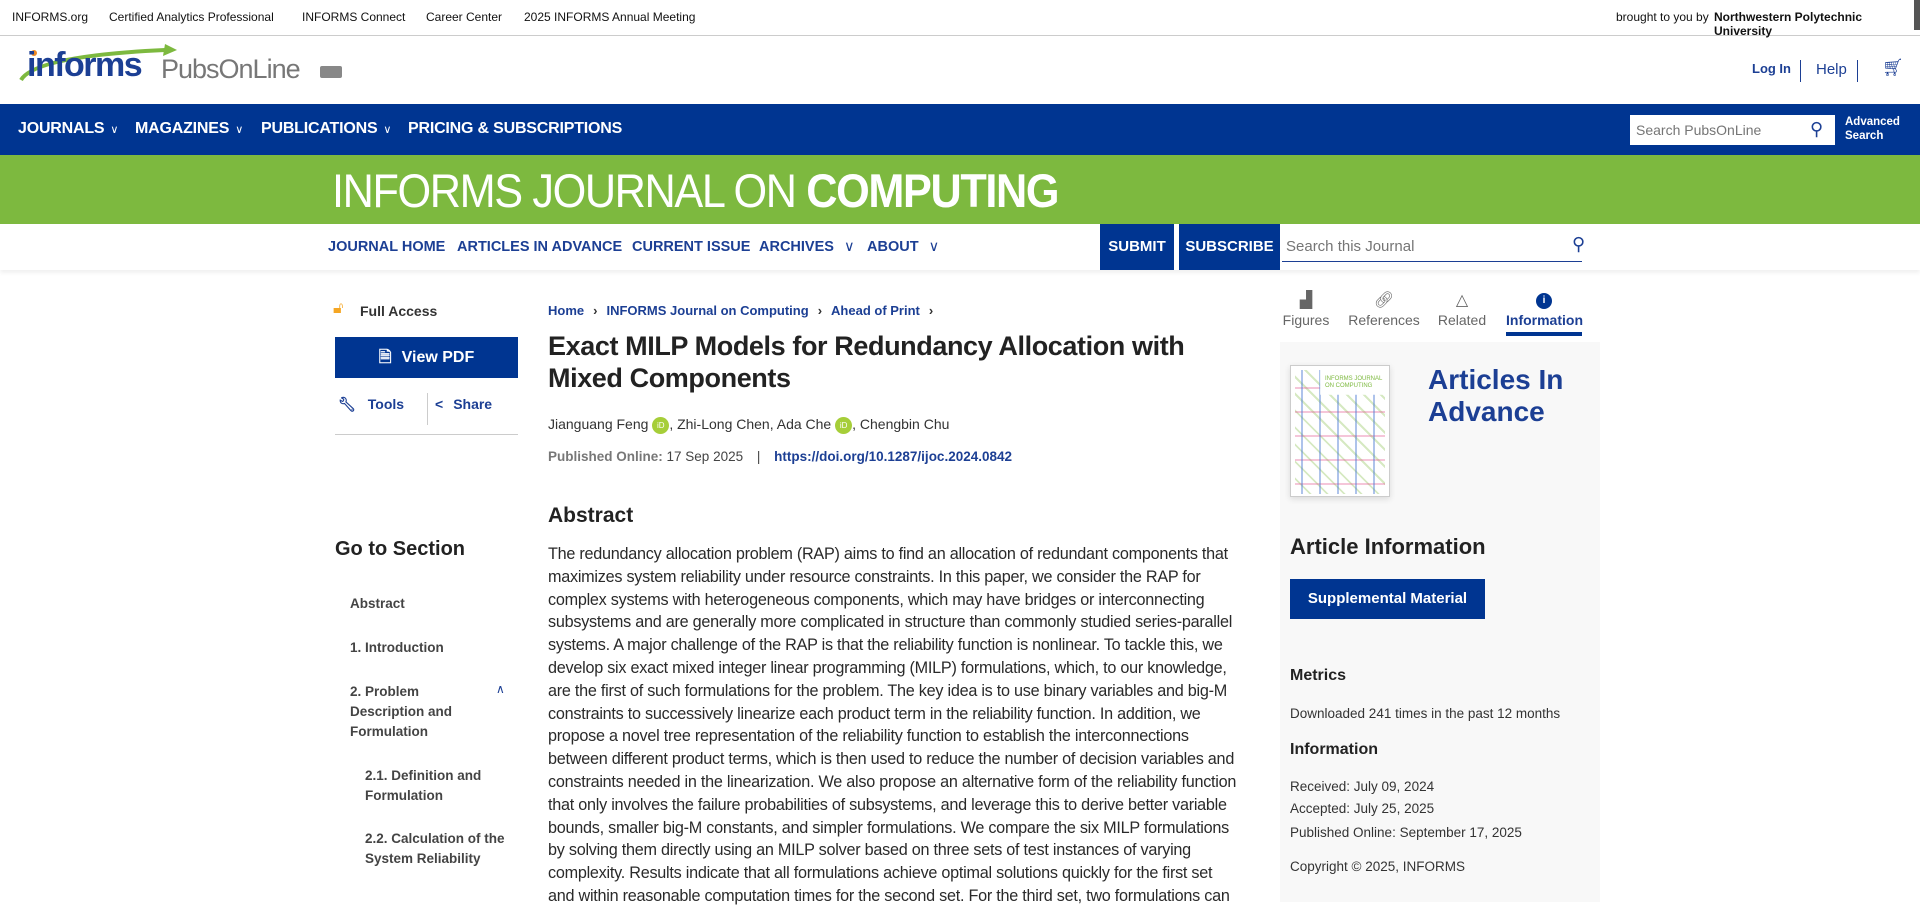 Image resolution: width=1920 pixels, height=908 pixels. What do you see at coordinates (1788, 24) in the screenshot?
I see `institution-name: Northwestern Polytechnic University` at bounding box center [1788, 24].